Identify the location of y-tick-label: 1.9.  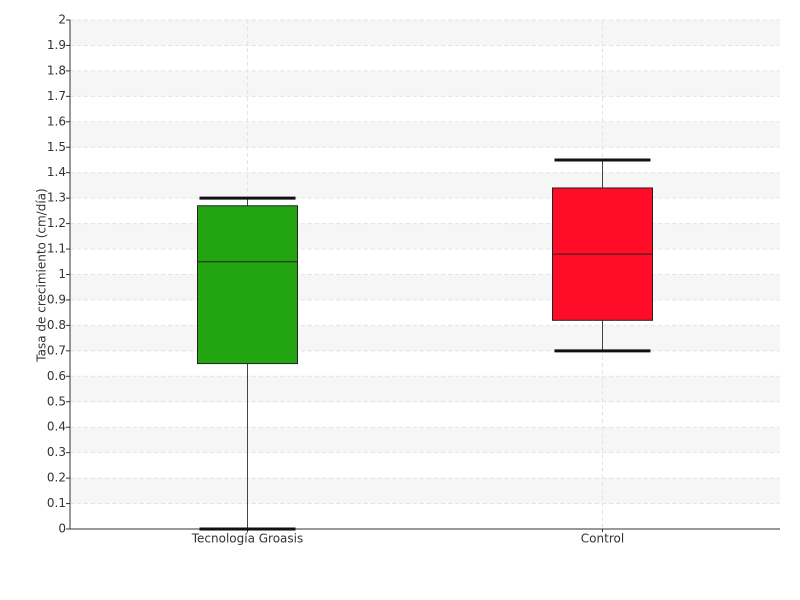
(56, 45).